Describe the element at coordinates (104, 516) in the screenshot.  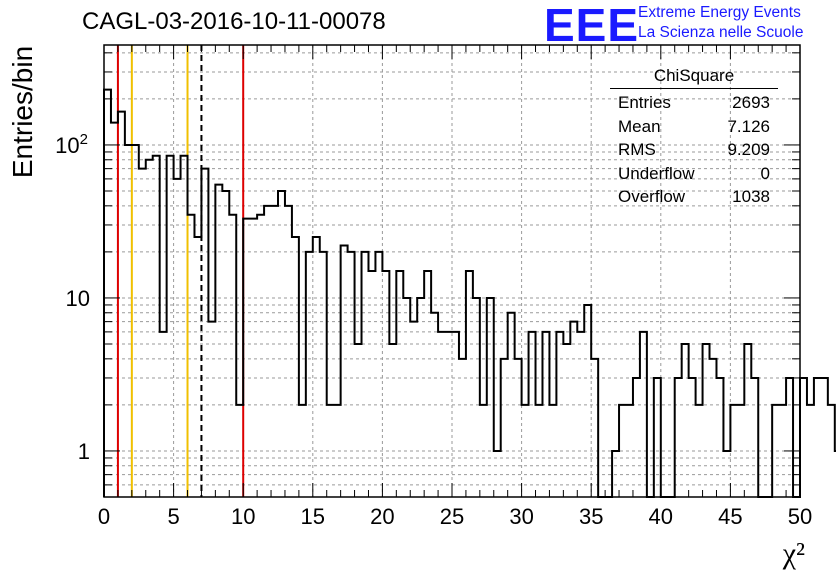
I see `x-tick-label: 0` at that location.